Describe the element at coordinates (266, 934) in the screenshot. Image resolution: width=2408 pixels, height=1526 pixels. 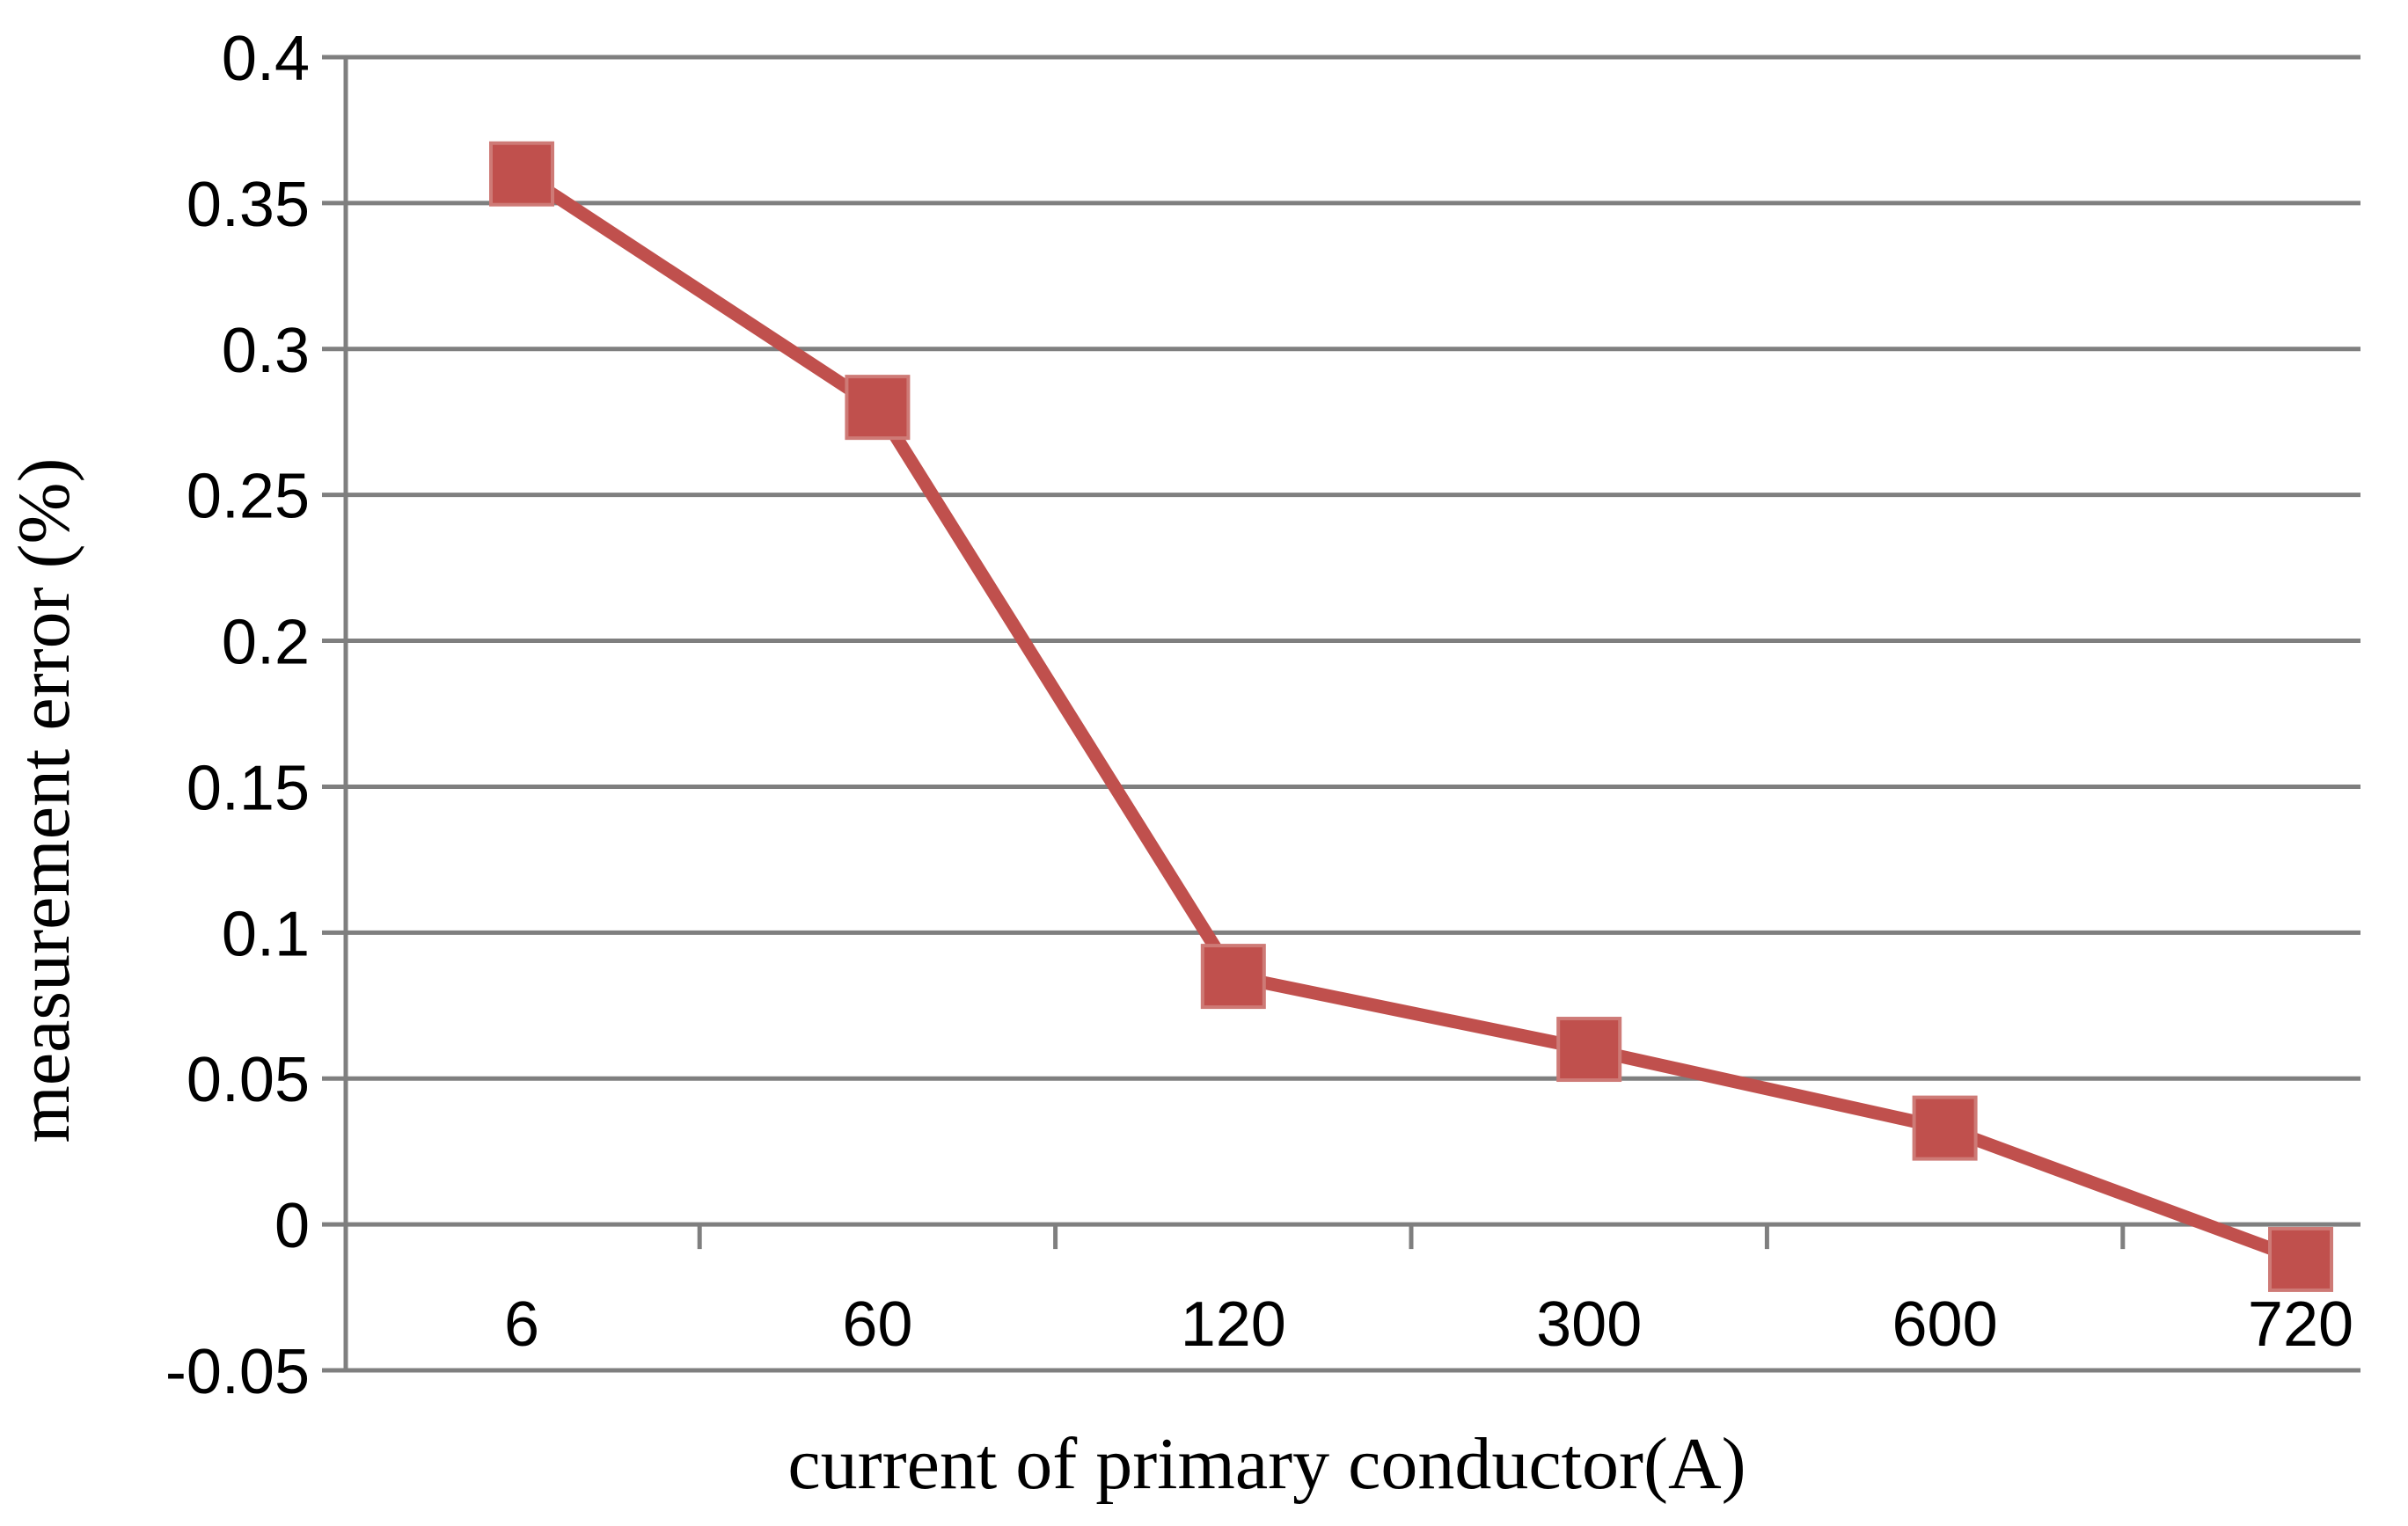
I see `y-tick-label: 0.1` at that location.